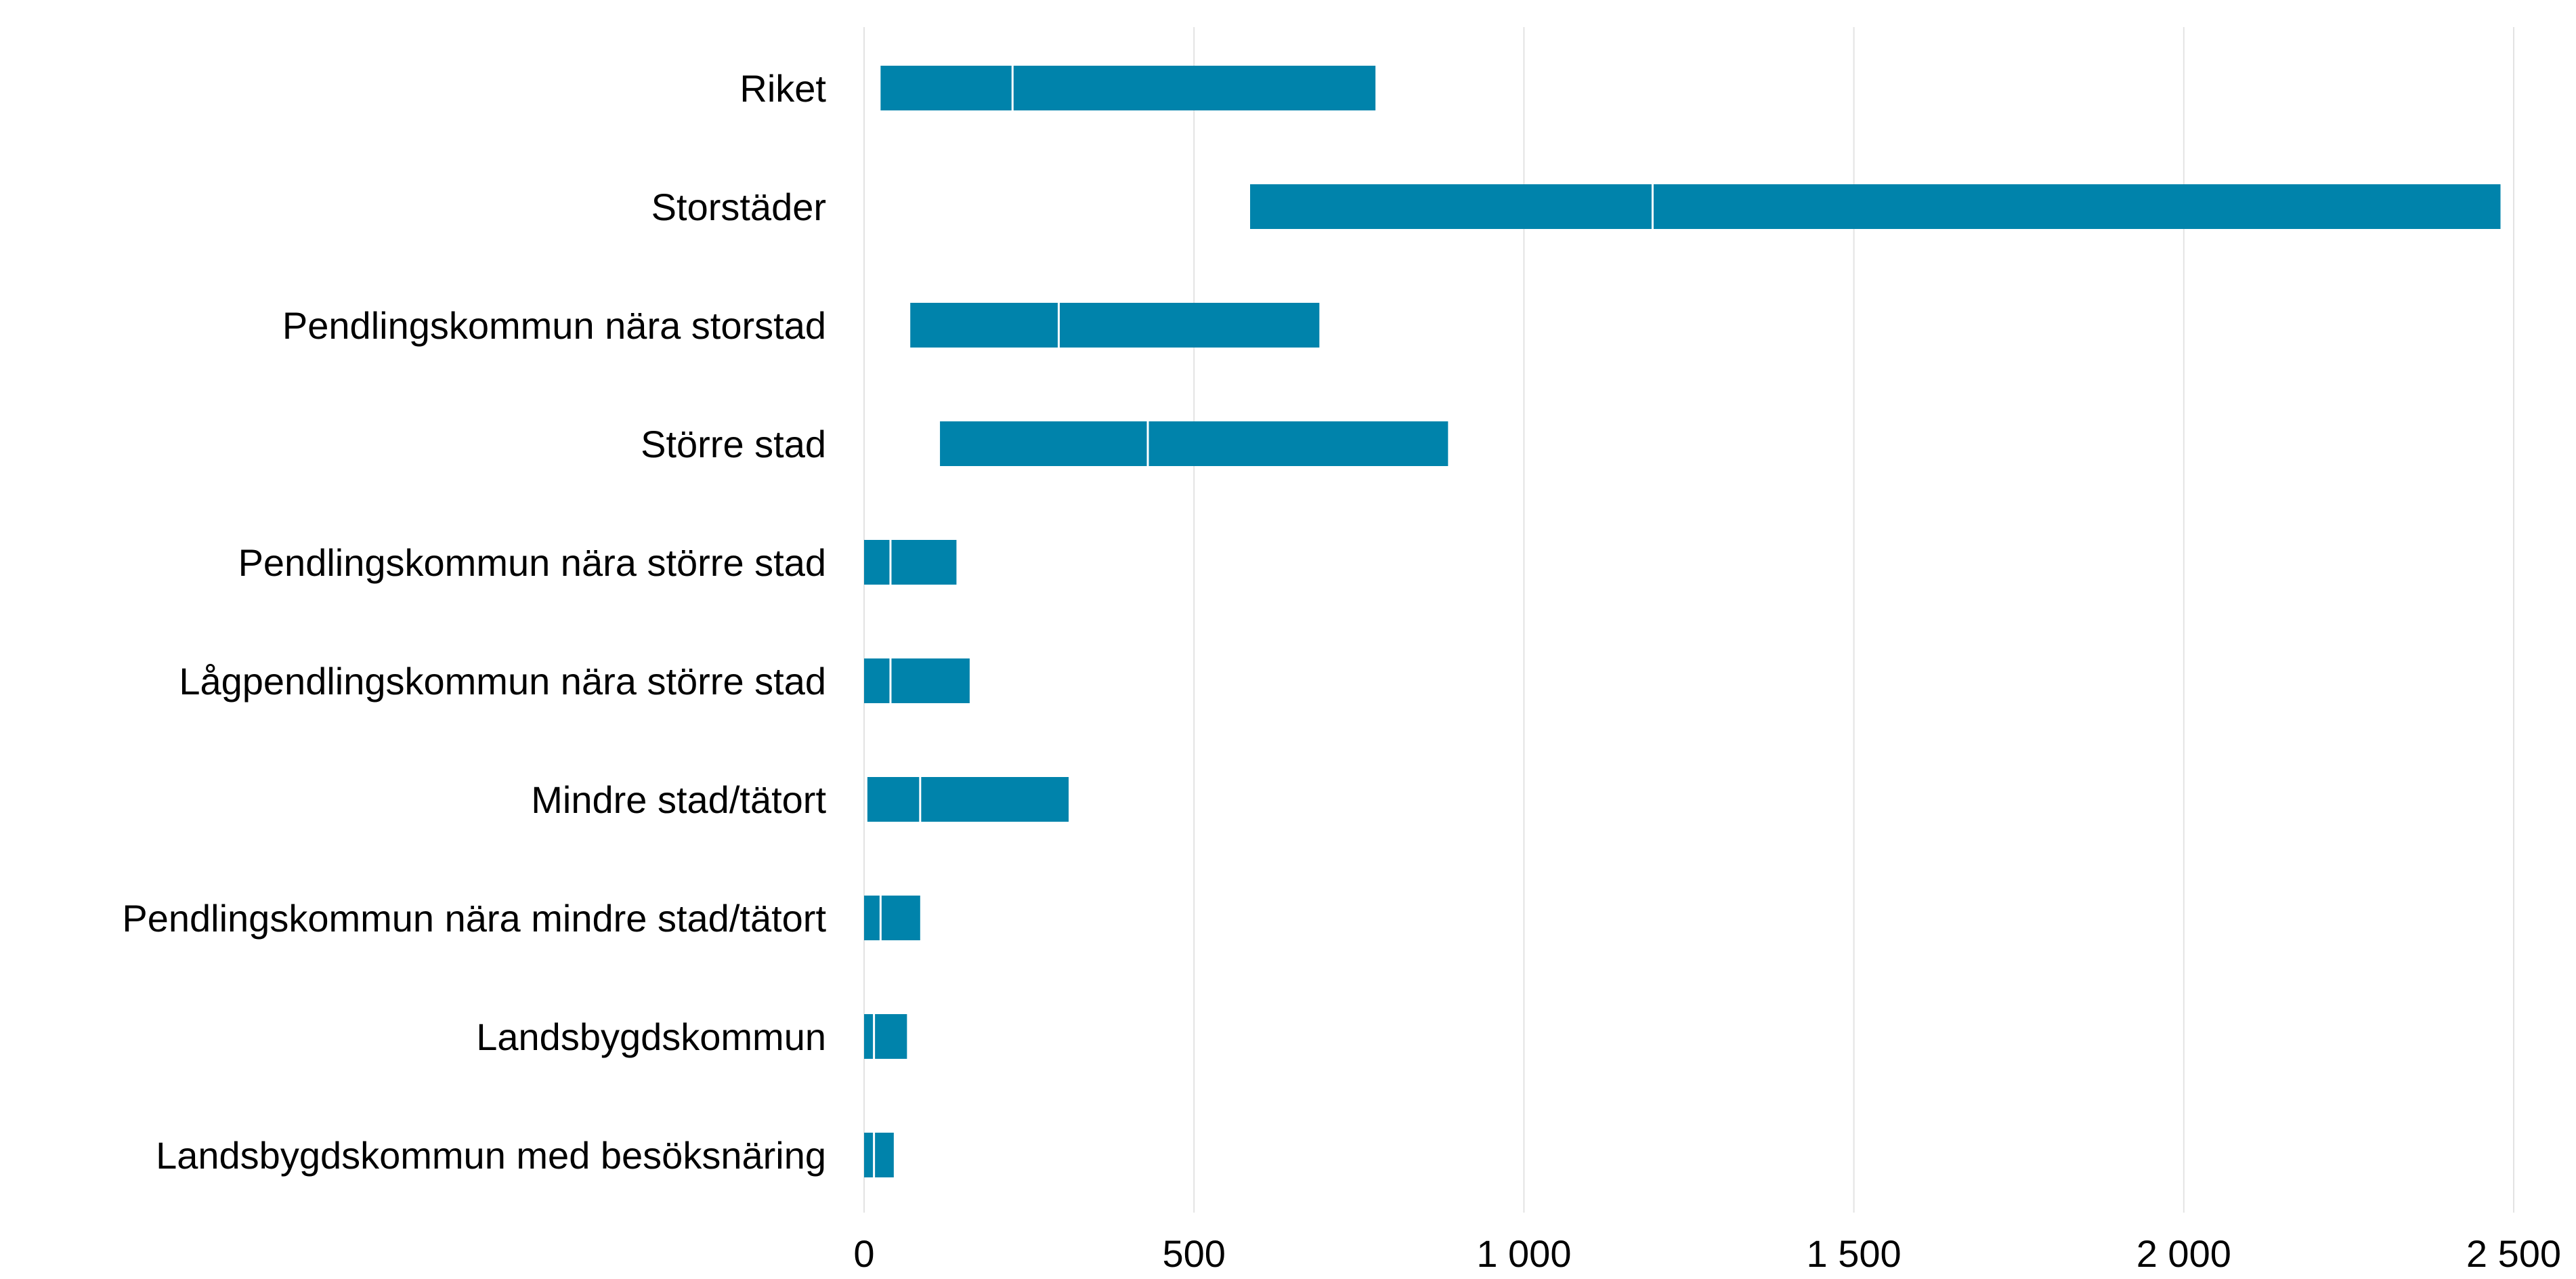 Image resolution: width=2576 pixels, height=1279 pixels. Describe the element at coordinates (678, 800) in the screenshot. I see `category-label: Mindre stad/tätort` at that location.